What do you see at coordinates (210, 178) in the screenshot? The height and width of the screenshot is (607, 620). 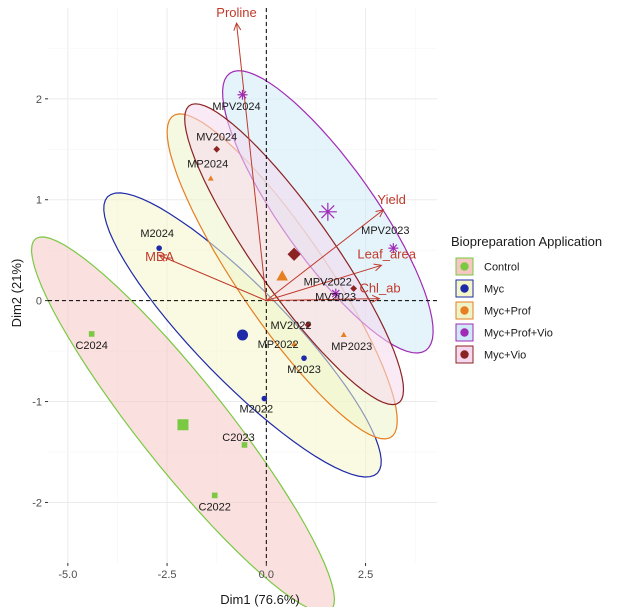 I see `point-mp2024` at bounding box center [210, 178].